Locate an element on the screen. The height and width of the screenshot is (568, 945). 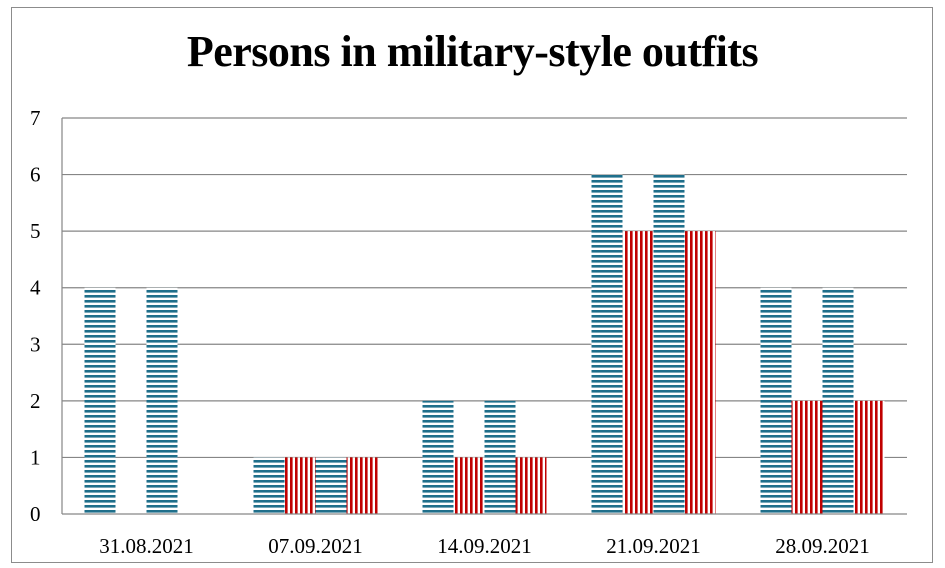
bar-28.09.2021-s2 is located at coordinates (807, 457).